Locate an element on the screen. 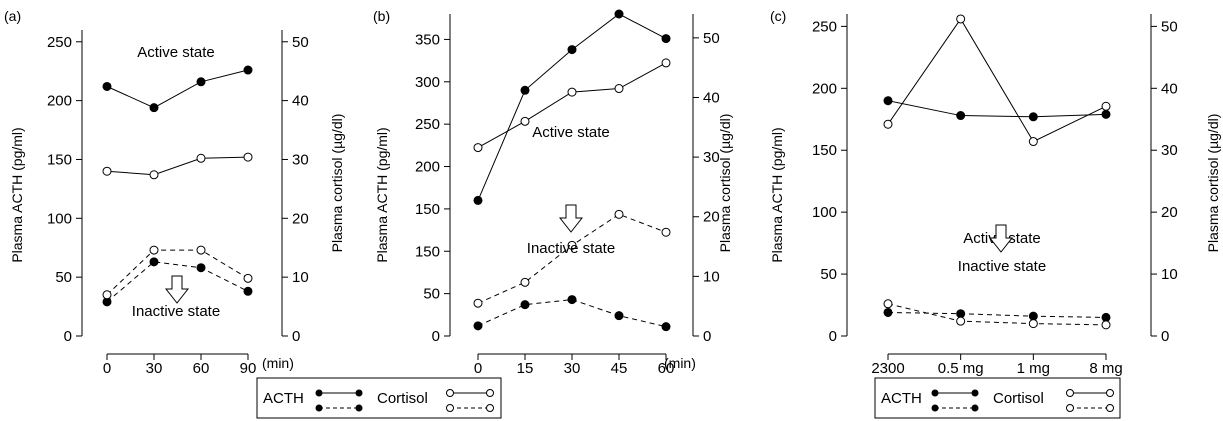 Image resolution: width=1223 pixels, height=421 pixels. y-axis-left-title-a: Plasma ACTH (pg/ml) is located at coordinates (17, 194).